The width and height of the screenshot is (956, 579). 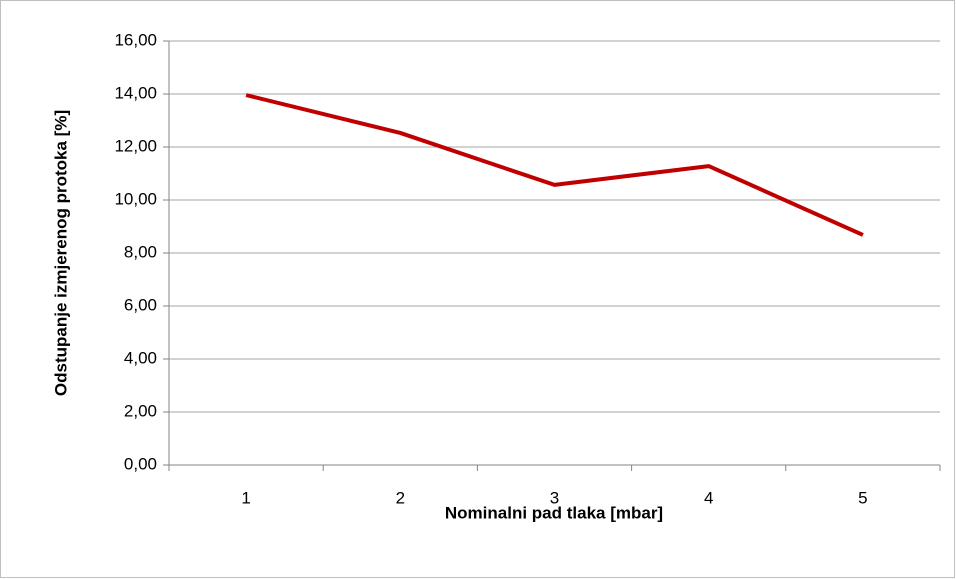 I want to click on y-tick-label: 14,00, so click(x=135, y=92).